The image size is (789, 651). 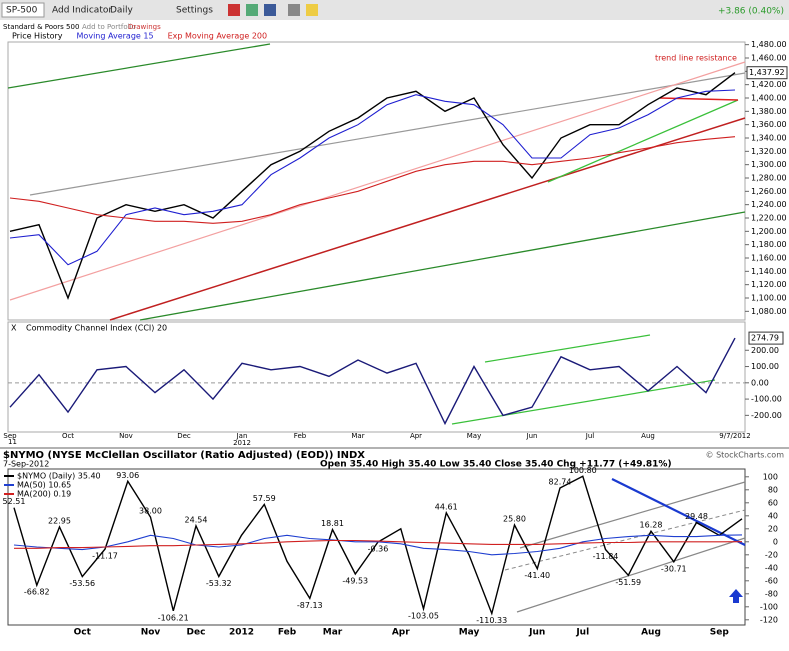 What do you see at coordinates (241, 633) in the screenshot?
I see `x-tick-label: 2012` at bounding box center [241, 633].